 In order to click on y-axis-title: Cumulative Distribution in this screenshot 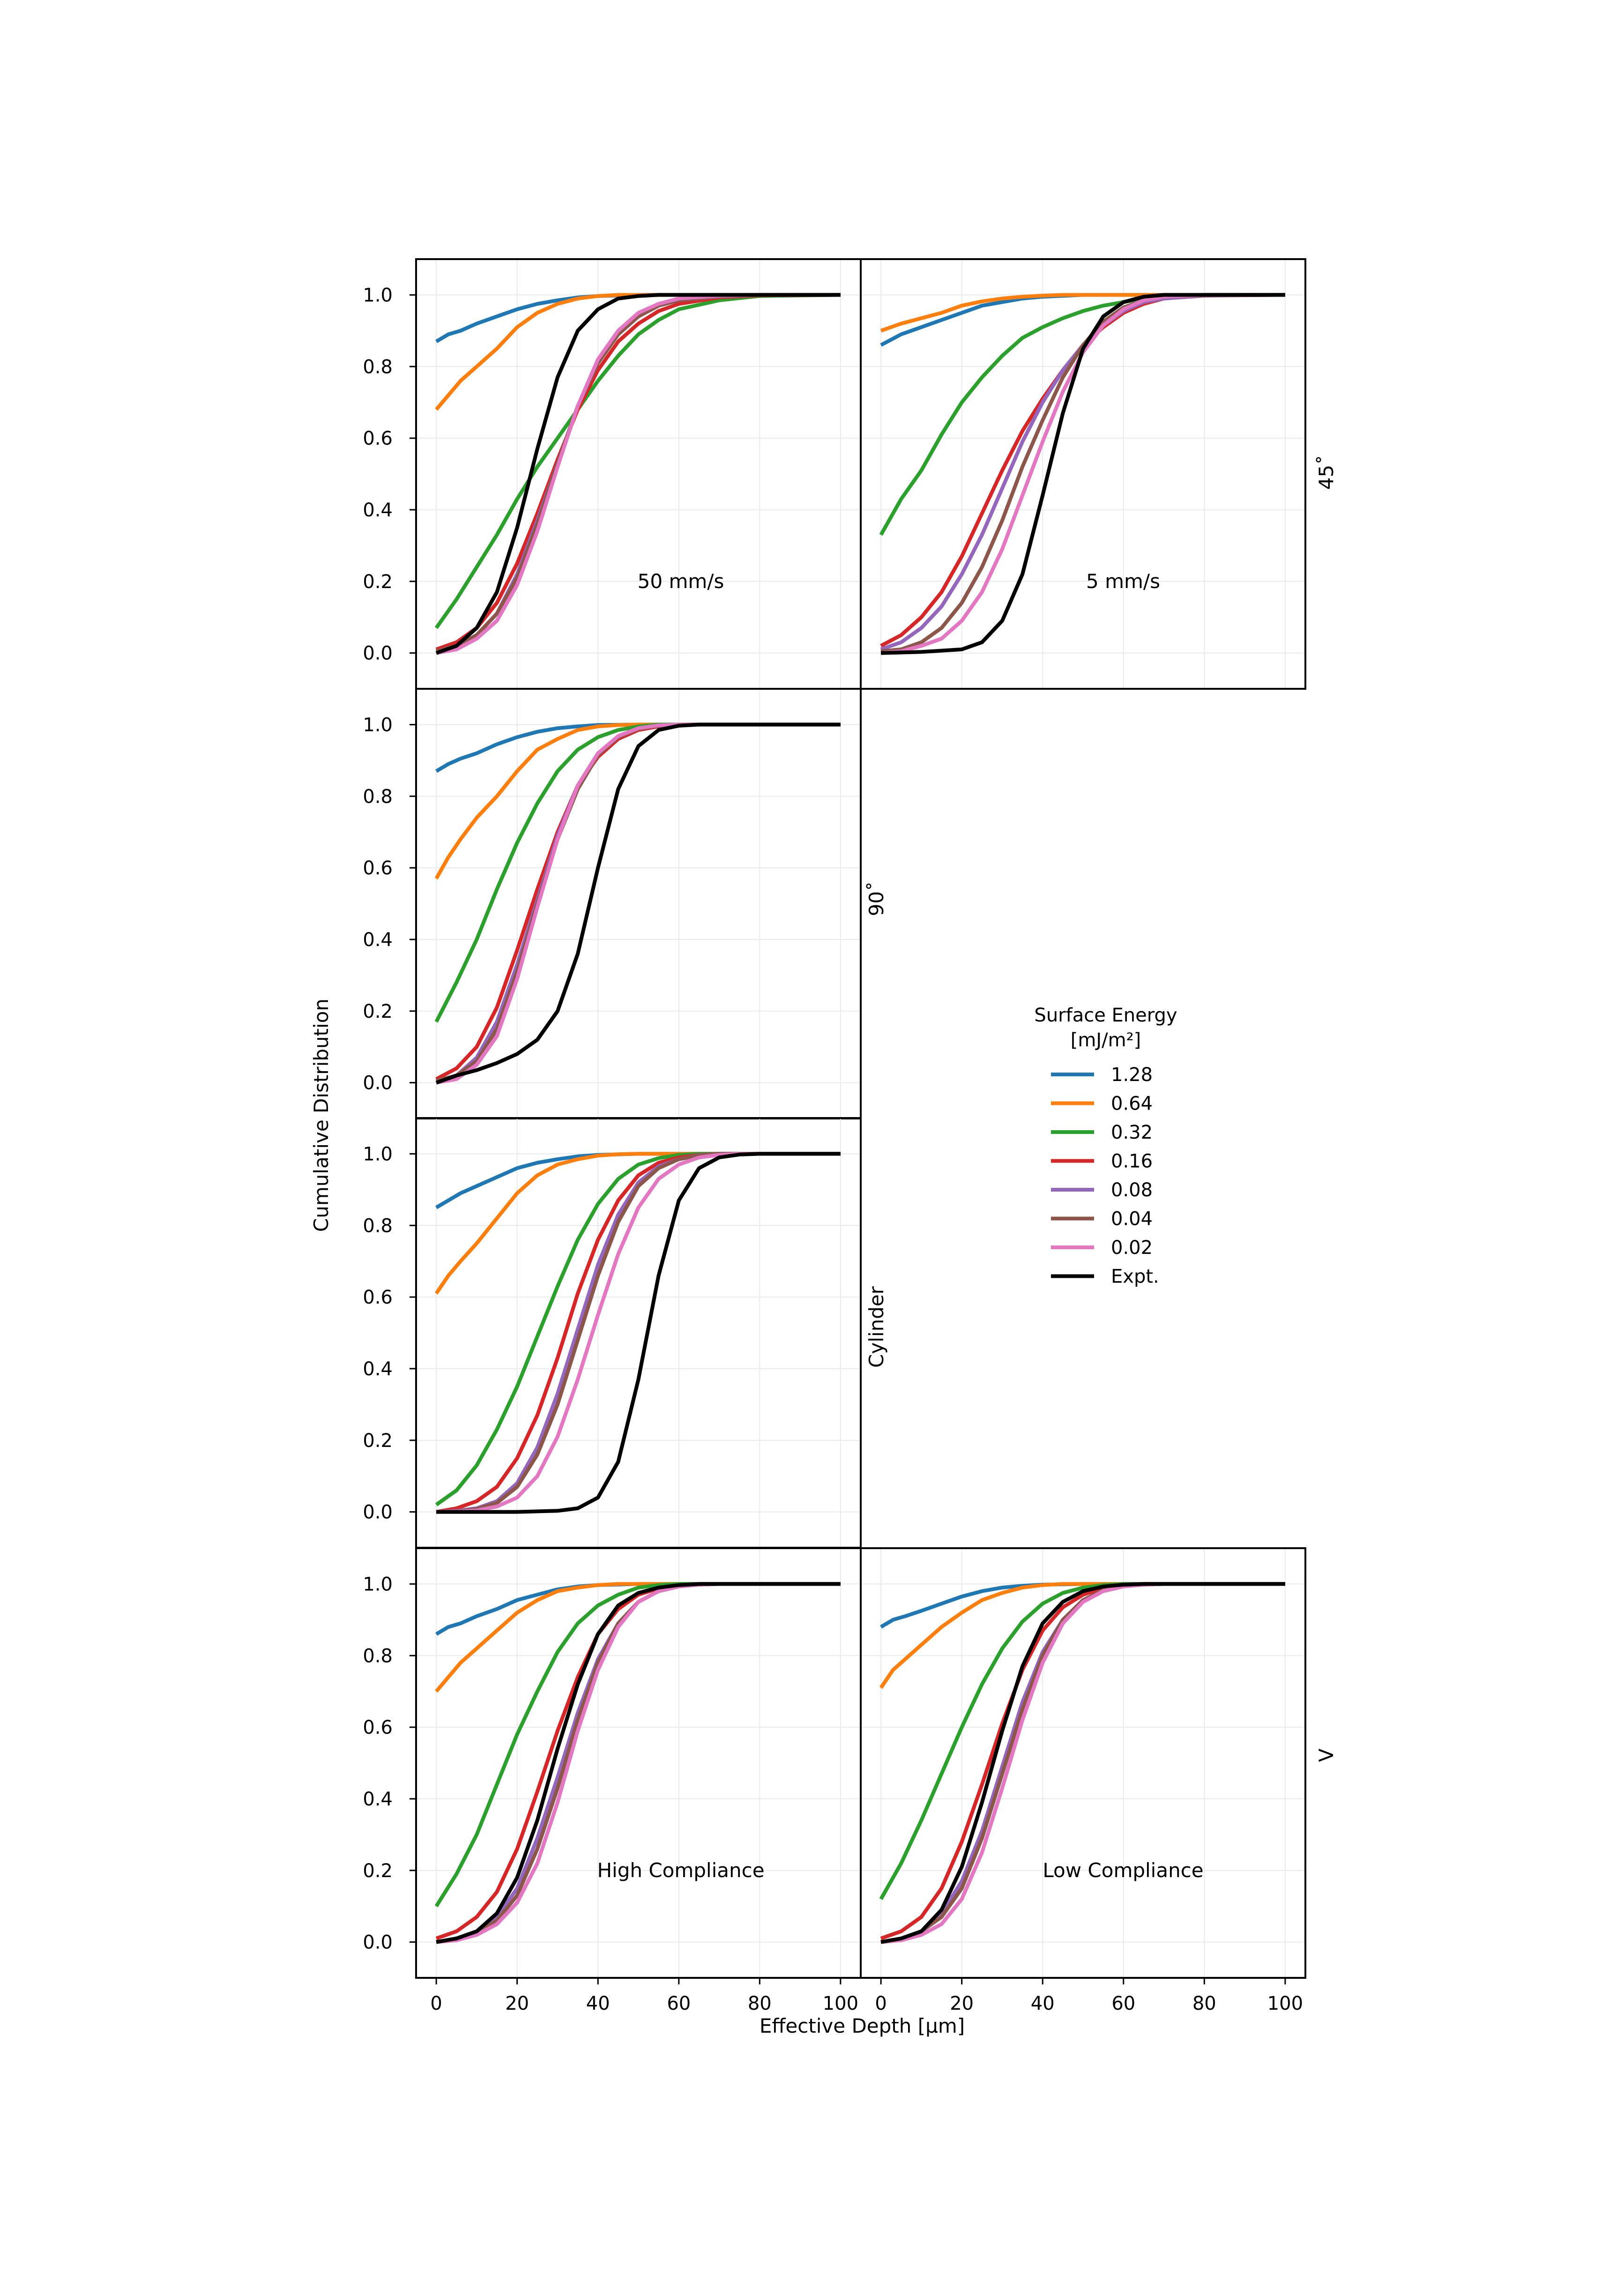, I will do `click(322, 1115)`.